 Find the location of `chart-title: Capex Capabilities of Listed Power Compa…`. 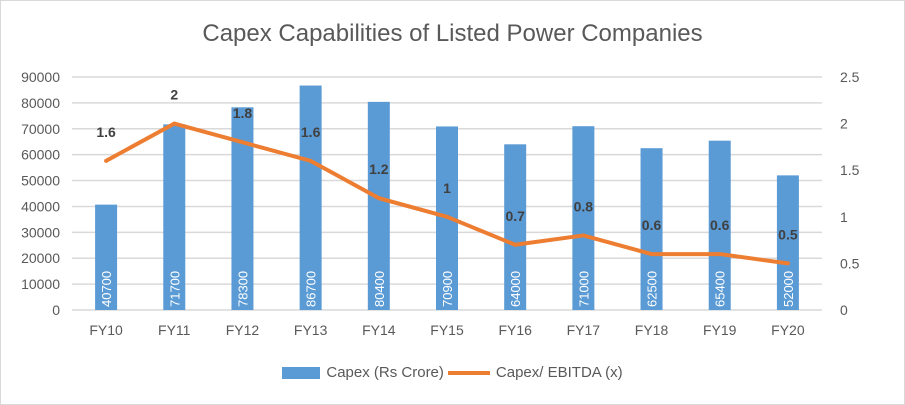

chart-title: Capex Capabilities of Listed Power Compa… is located at coordinates (452, 33).